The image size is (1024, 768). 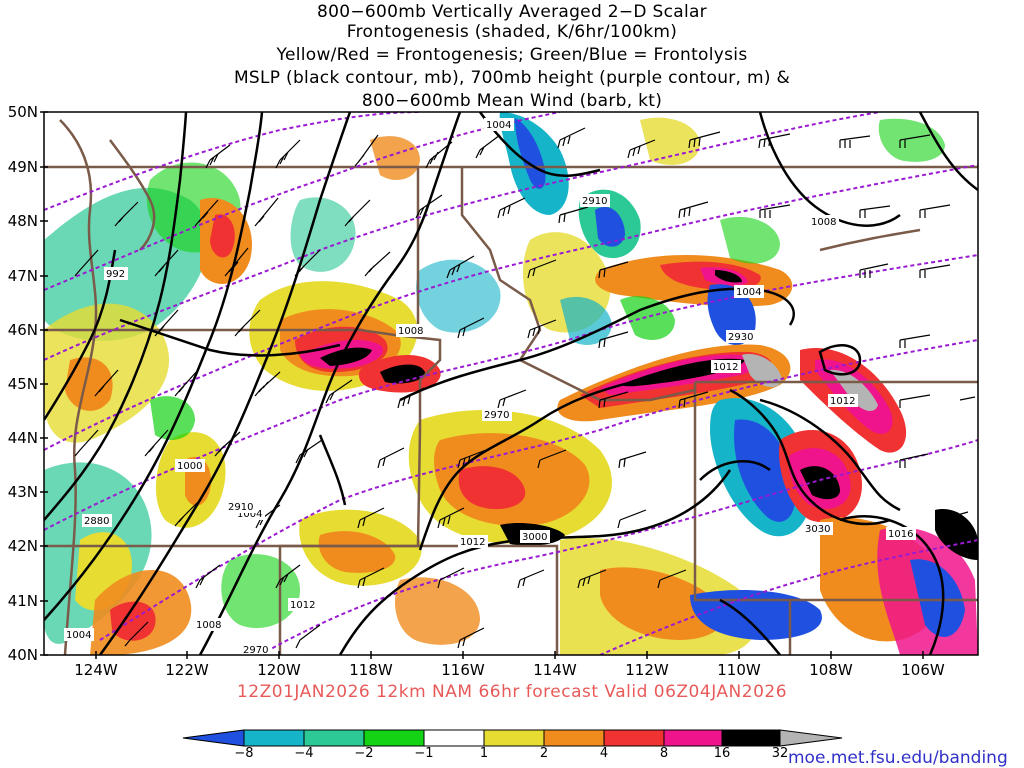 I want to click on lon-label: 116W, so click(x=463, y=670).